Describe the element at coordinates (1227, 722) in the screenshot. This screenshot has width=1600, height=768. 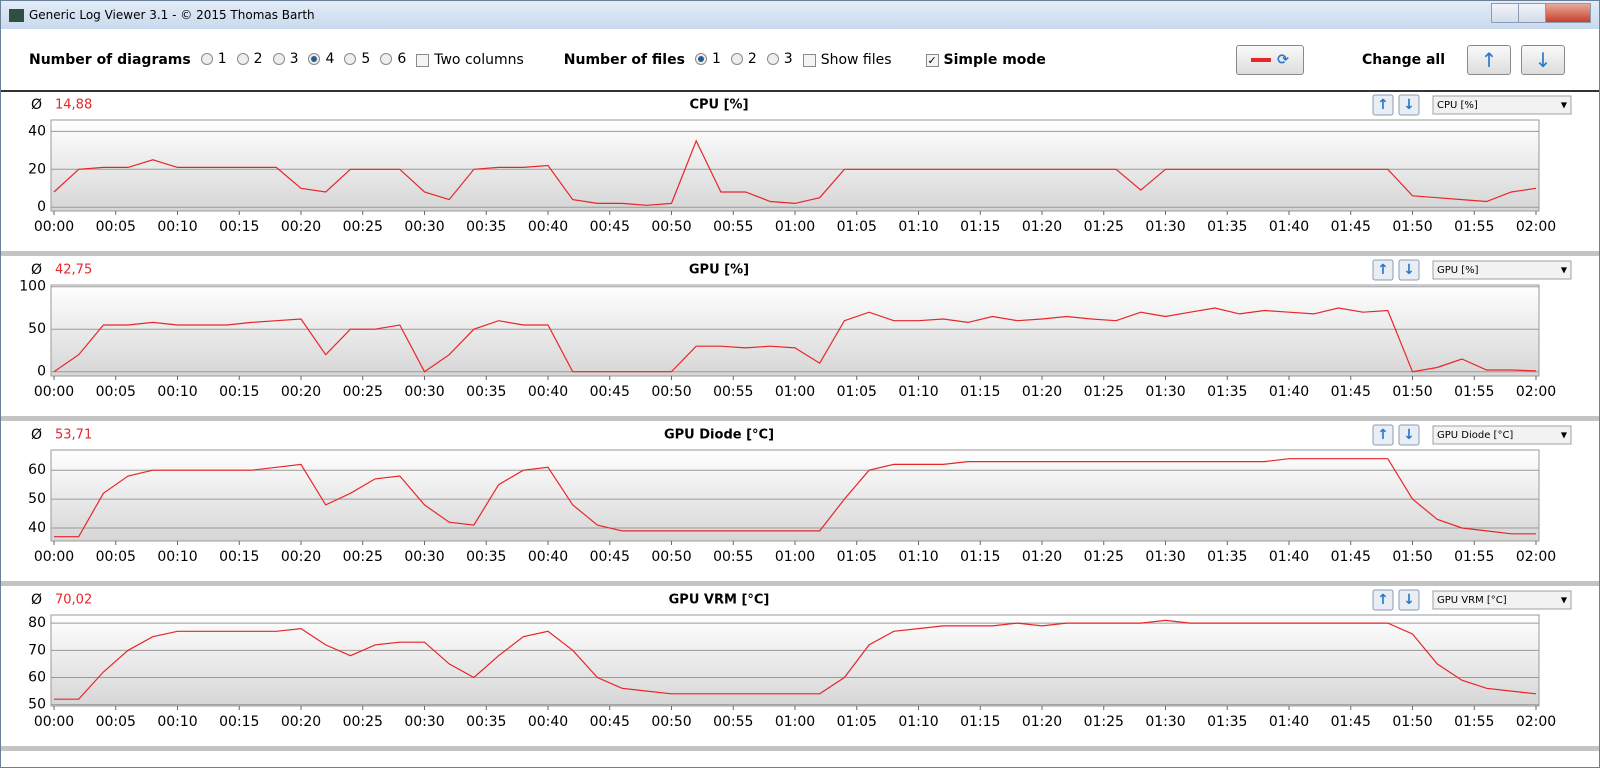
I see `x-tick-label: 01:35` at that location.